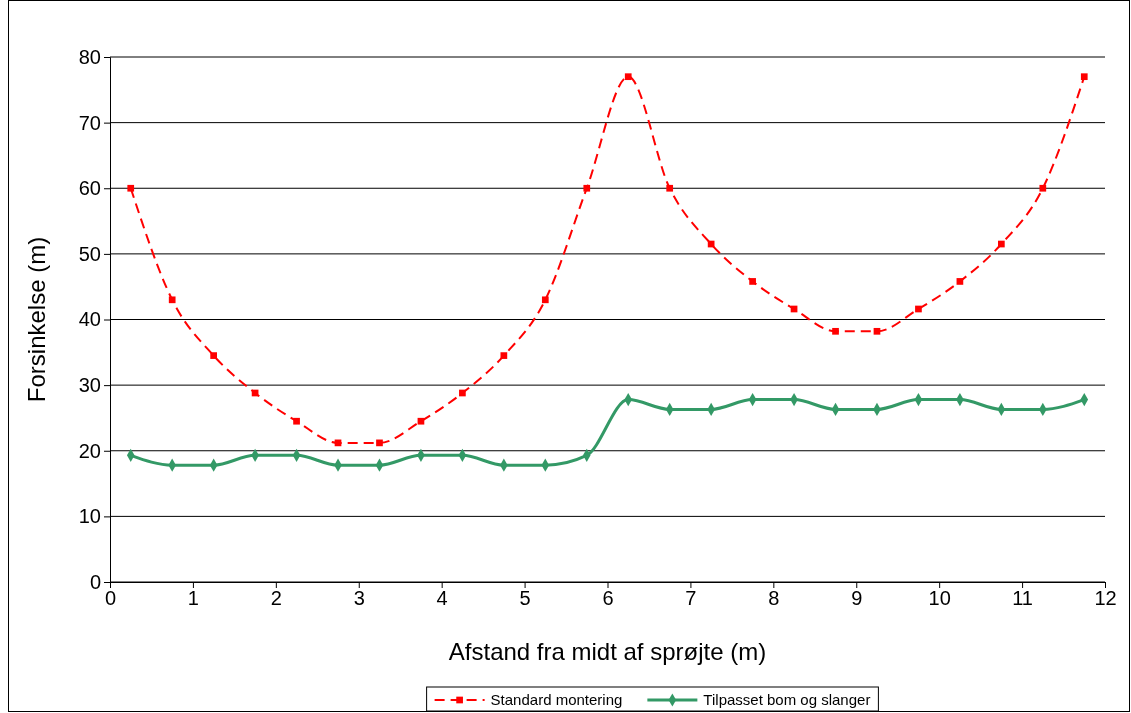 Image resolution: width=1131 pixels, height=713 pixels. I want to click on x-tick-label: 6, so click(608, 598).